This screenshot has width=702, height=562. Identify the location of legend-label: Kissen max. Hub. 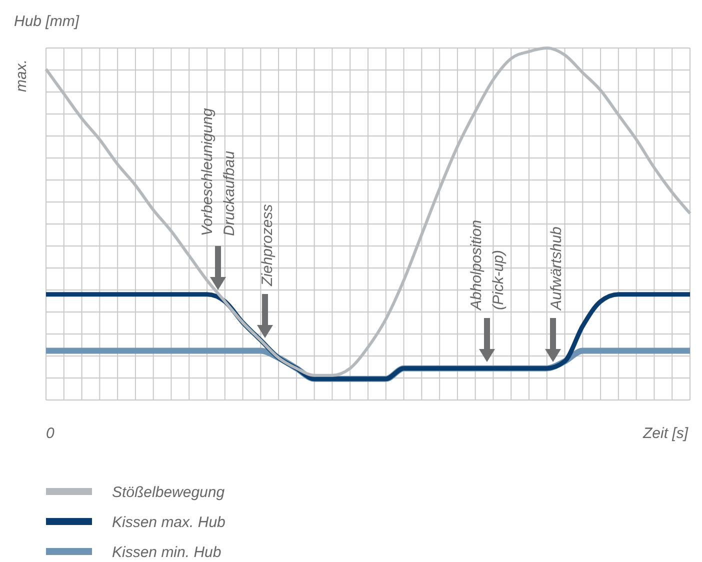
(169, 522).